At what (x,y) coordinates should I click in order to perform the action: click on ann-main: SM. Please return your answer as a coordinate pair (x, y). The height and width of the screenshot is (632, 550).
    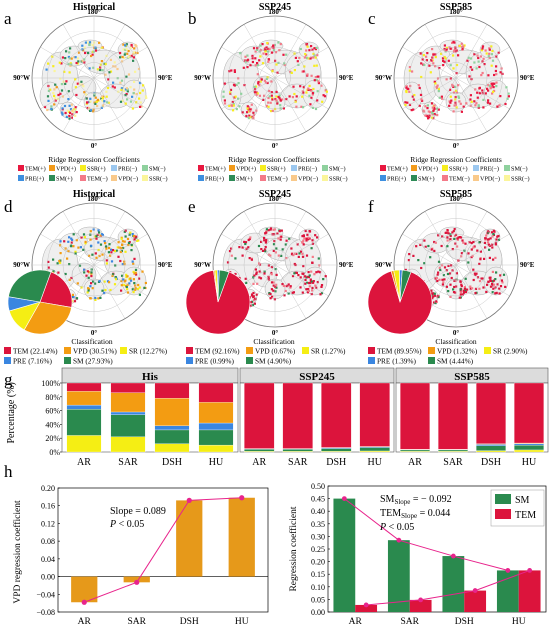
    Looking at the image, I should click on (387, 499).